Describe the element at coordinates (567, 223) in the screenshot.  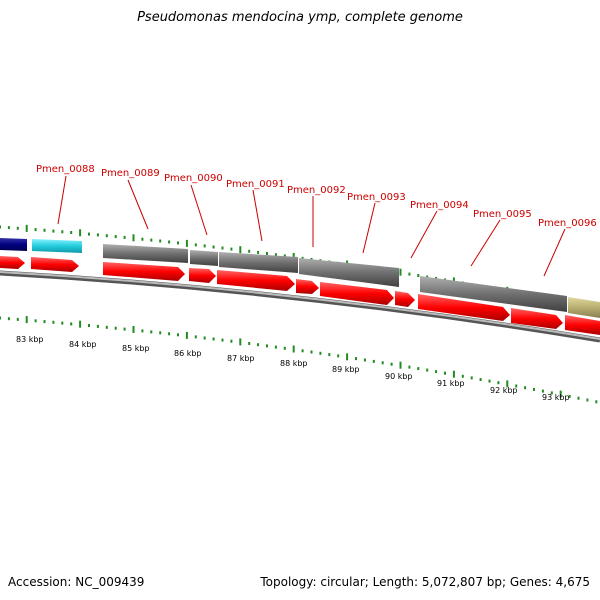
I see `gene-label-pmen-0096: Pmen_0096` at that location.